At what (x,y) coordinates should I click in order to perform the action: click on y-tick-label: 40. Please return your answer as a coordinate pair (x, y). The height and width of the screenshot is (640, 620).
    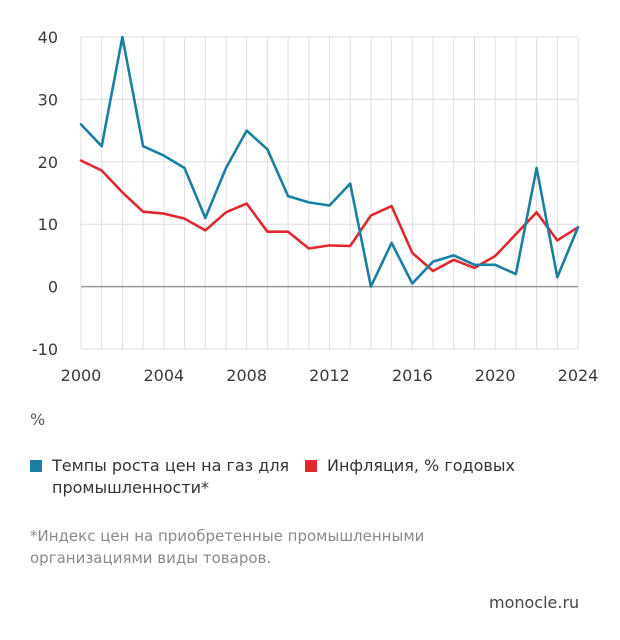
    Looking at the image, I should click on (48, 37).